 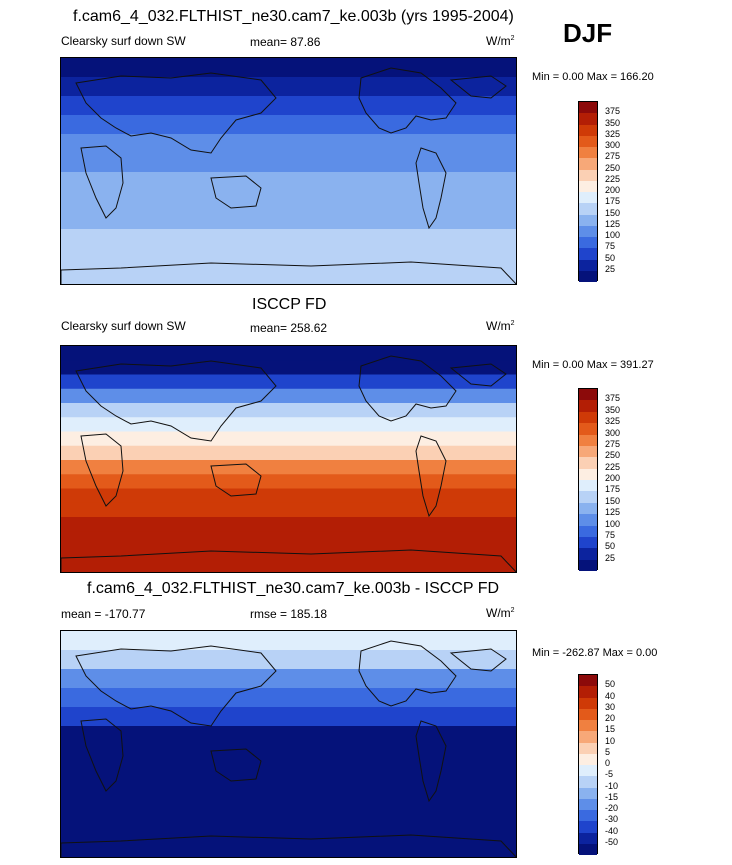 What do you see at coordinates (613, 156) in the screenshot?
I see `colorbar-tick-label: 275` at bounding box center [613, 156].